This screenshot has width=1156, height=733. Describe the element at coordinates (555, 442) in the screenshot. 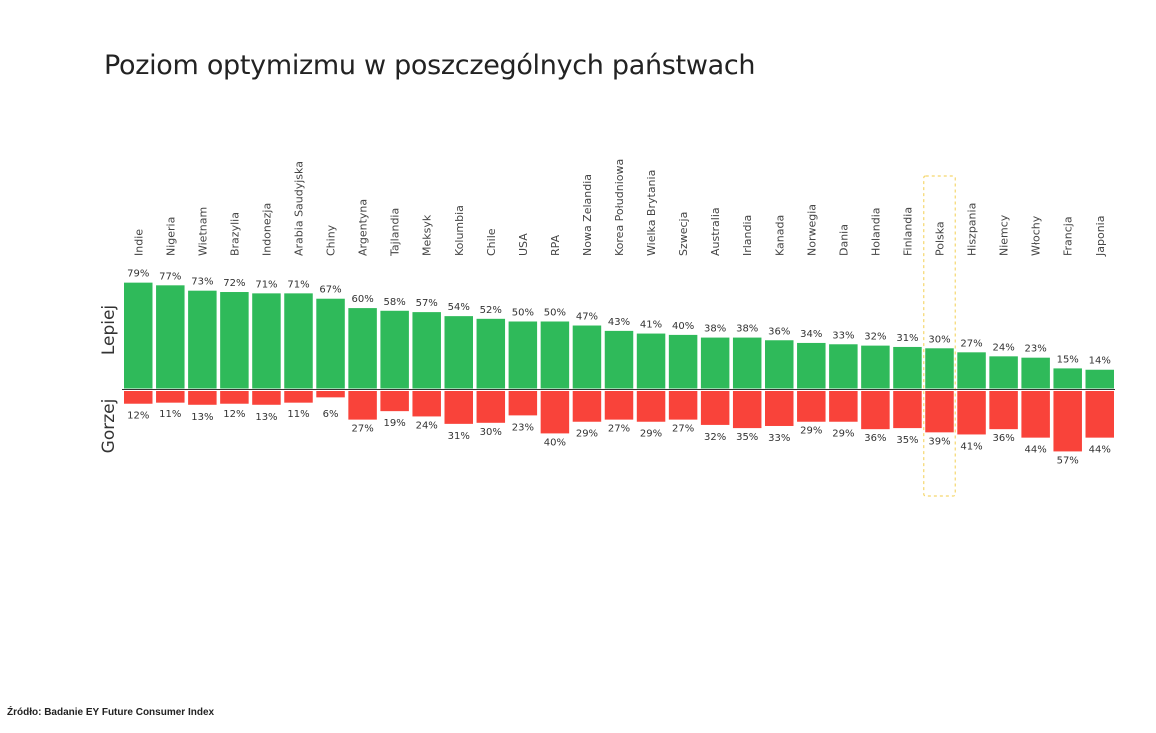

I see `value-label-gorzej: 40%` at that location.